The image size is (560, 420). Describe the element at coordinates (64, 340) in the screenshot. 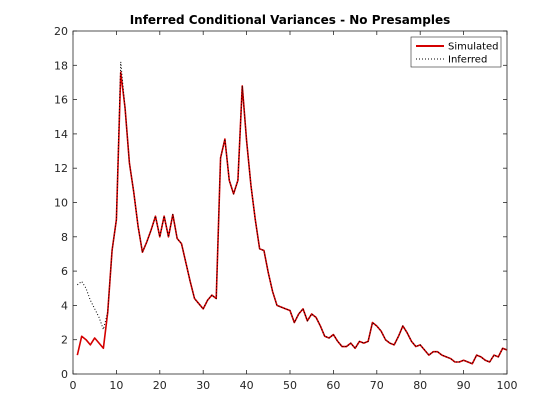

I see `y-tick-label: 2` at that location.